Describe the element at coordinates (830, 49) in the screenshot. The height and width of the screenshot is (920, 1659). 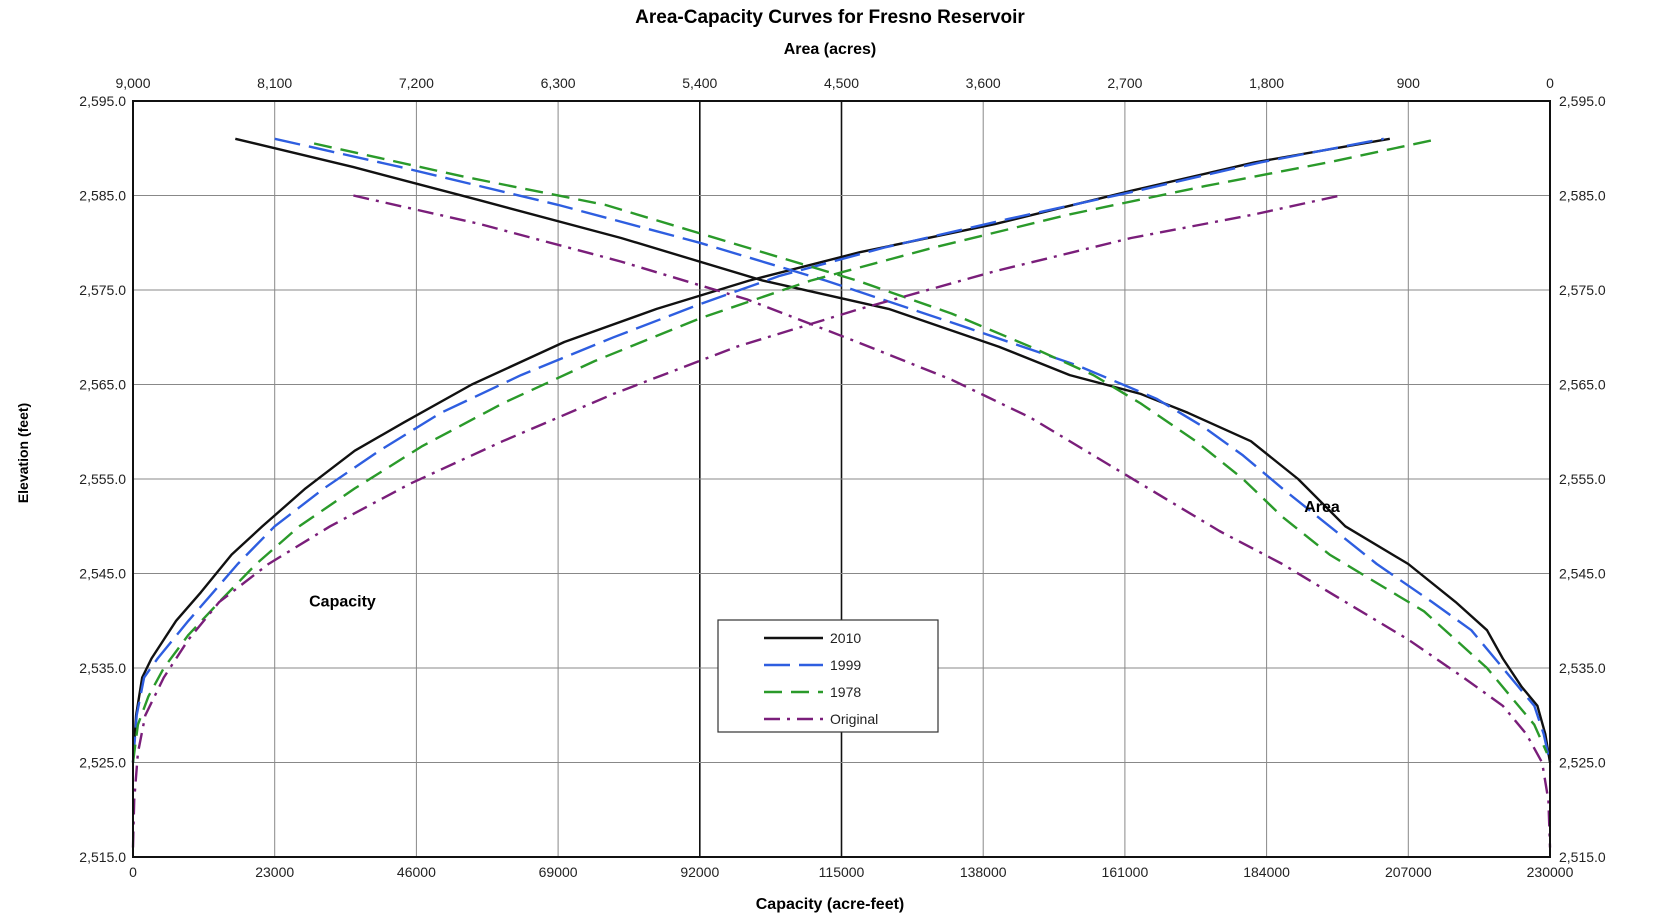
I see `top-axis-title: Area (acres)` at that location.